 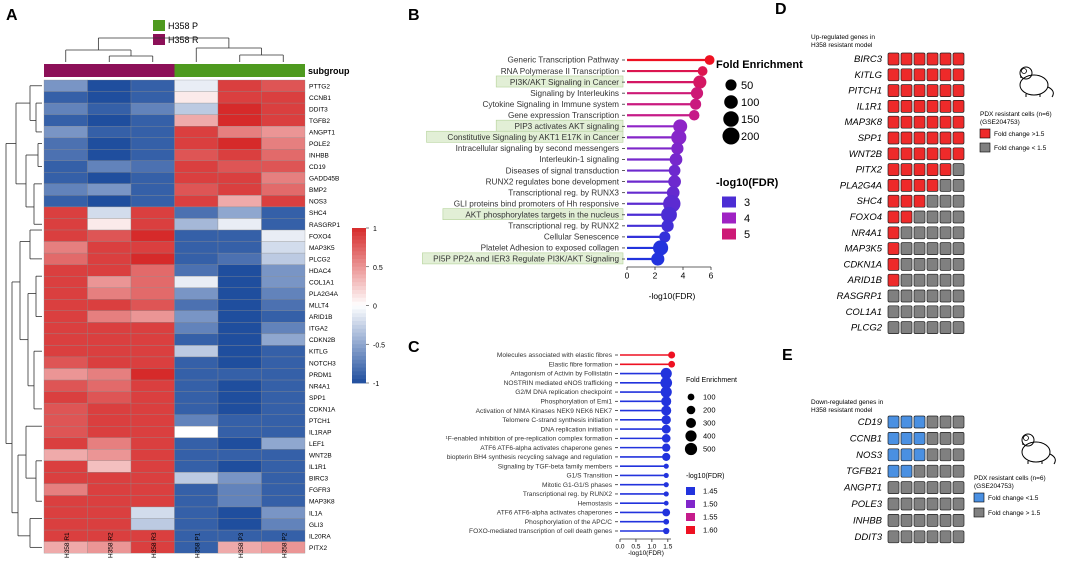 What do you see at coordinates (241, 545) in the screenshot?
I see `heatmap-column-label: H358 P3` at bounding box center [241, 545].